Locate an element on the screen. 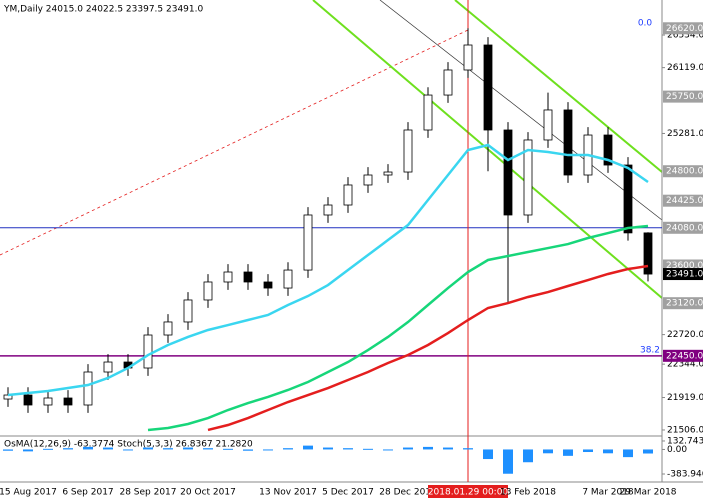 The width and height of the screenshot is (703, 503). fib-label: 38.2 is located at coordinates (650, 351).